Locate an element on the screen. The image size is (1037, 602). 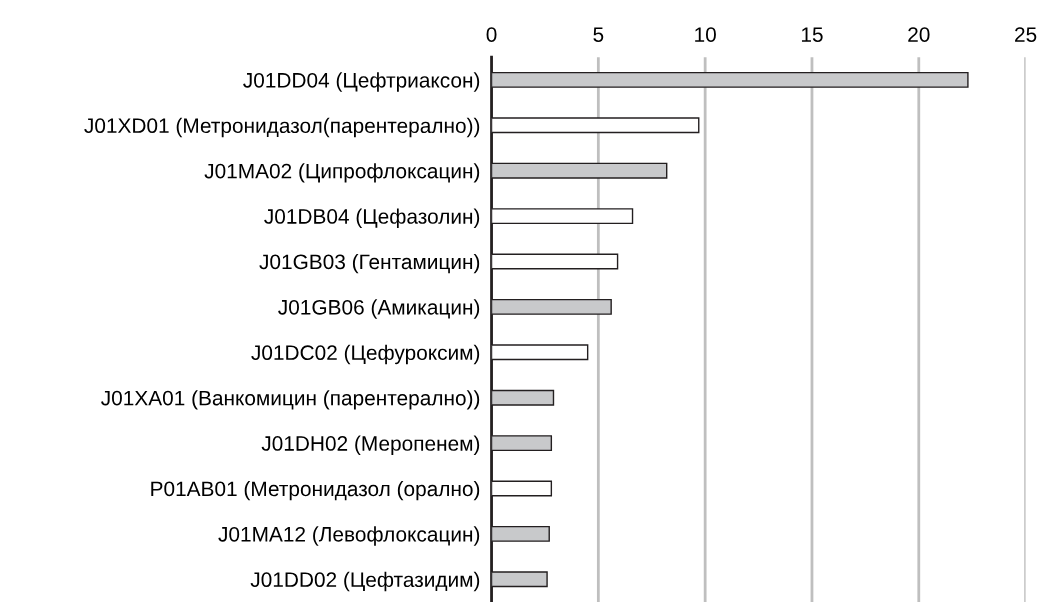
x-tick-label: 25 is located at coordinates (1026, 34).